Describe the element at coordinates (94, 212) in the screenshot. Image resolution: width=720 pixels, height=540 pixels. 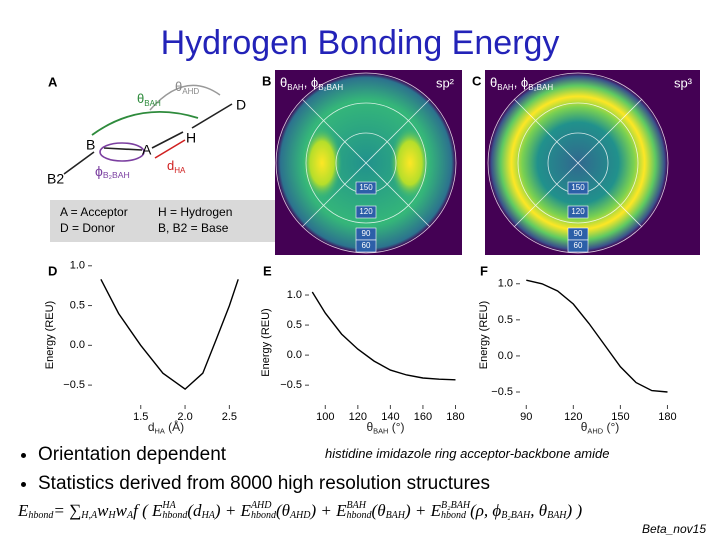
I see `legend-text: A = Acceptor` at that location.